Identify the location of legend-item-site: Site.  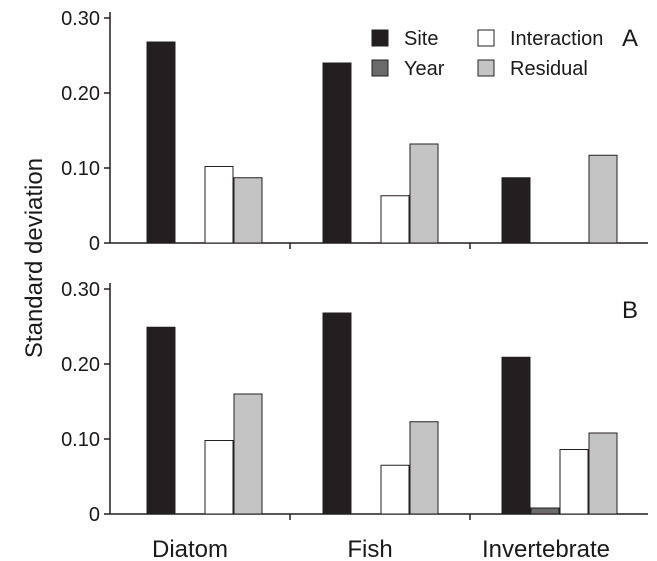
(404, 39).